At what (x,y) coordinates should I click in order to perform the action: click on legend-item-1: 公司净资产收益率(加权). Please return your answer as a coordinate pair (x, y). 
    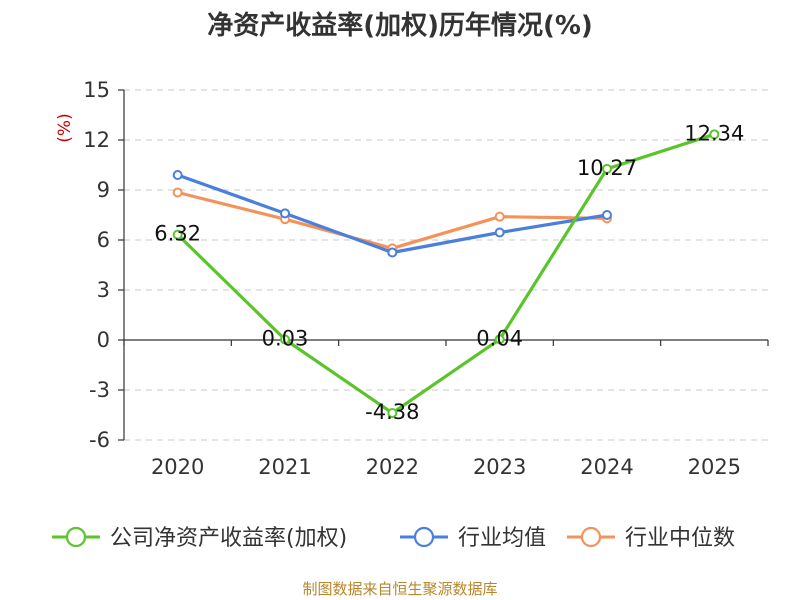
    Looking at the image, I should click on (199, 538).